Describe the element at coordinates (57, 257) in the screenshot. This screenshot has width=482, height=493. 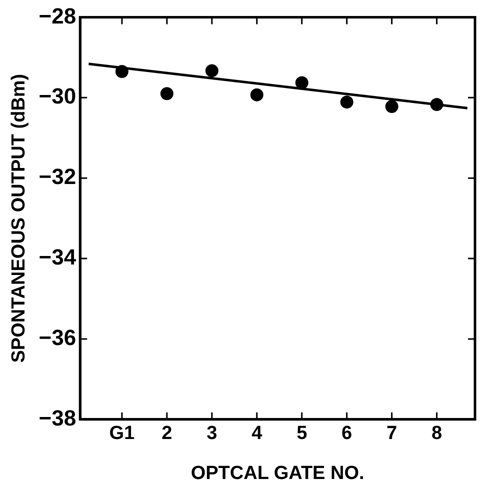
I see `y-tick-label: −34` at that location.